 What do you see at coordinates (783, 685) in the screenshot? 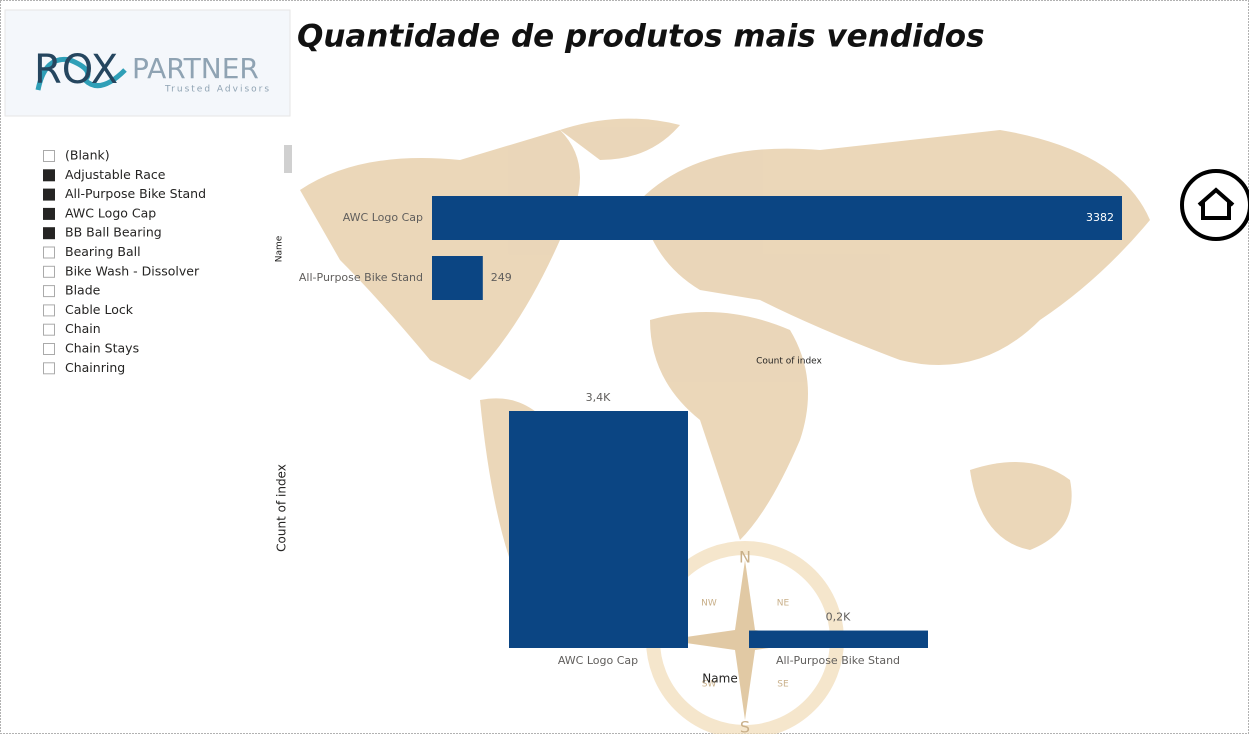
I see `compass-label: SE` at bounding box center [783, 685].